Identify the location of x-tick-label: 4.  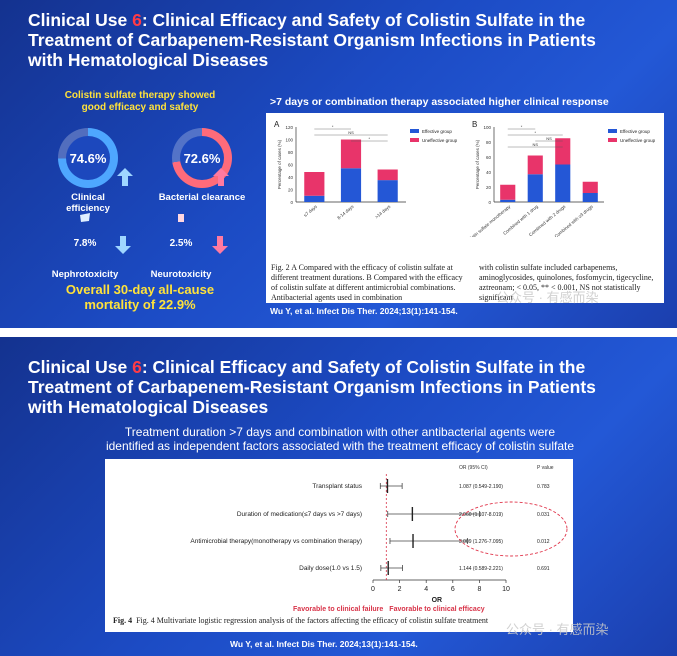
(426, 589).